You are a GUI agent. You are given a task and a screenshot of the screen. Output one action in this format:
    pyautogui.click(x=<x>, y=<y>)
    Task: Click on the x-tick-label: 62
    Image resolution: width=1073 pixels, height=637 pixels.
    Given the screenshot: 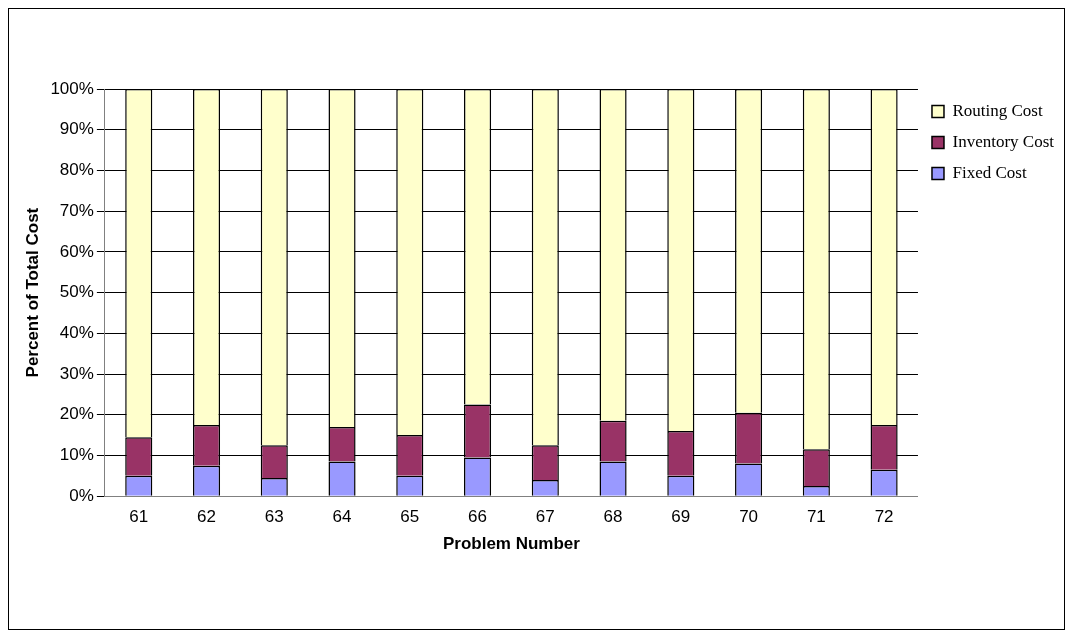 What is the action you would take?
    pyautogui.click(x=206, y=517)
    